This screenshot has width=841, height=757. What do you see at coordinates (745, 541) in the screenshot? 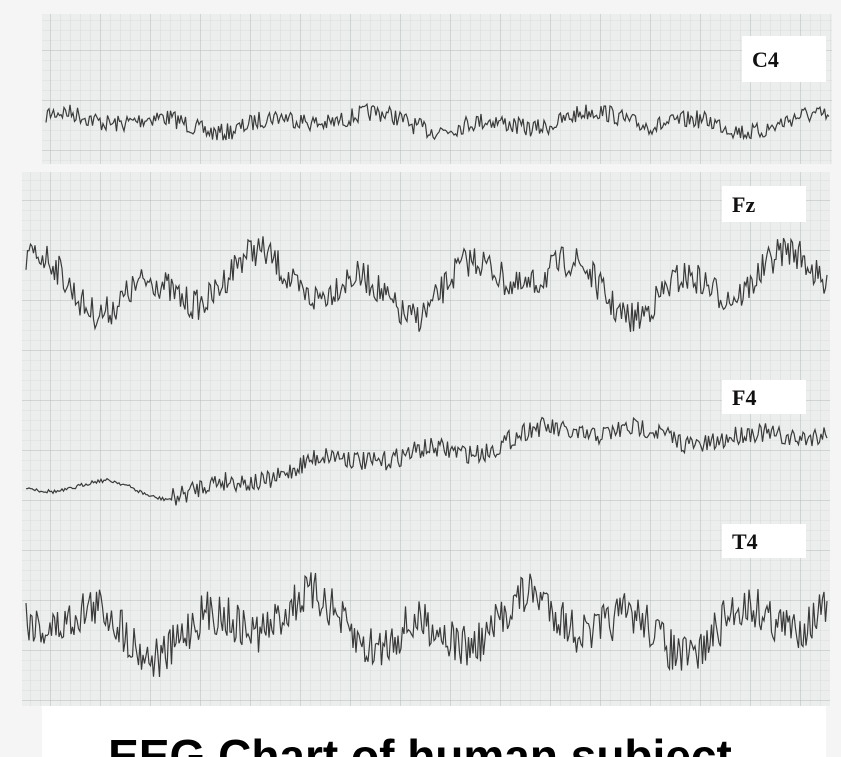
I see `channel-label: T4` at bounding box center [745, 541].